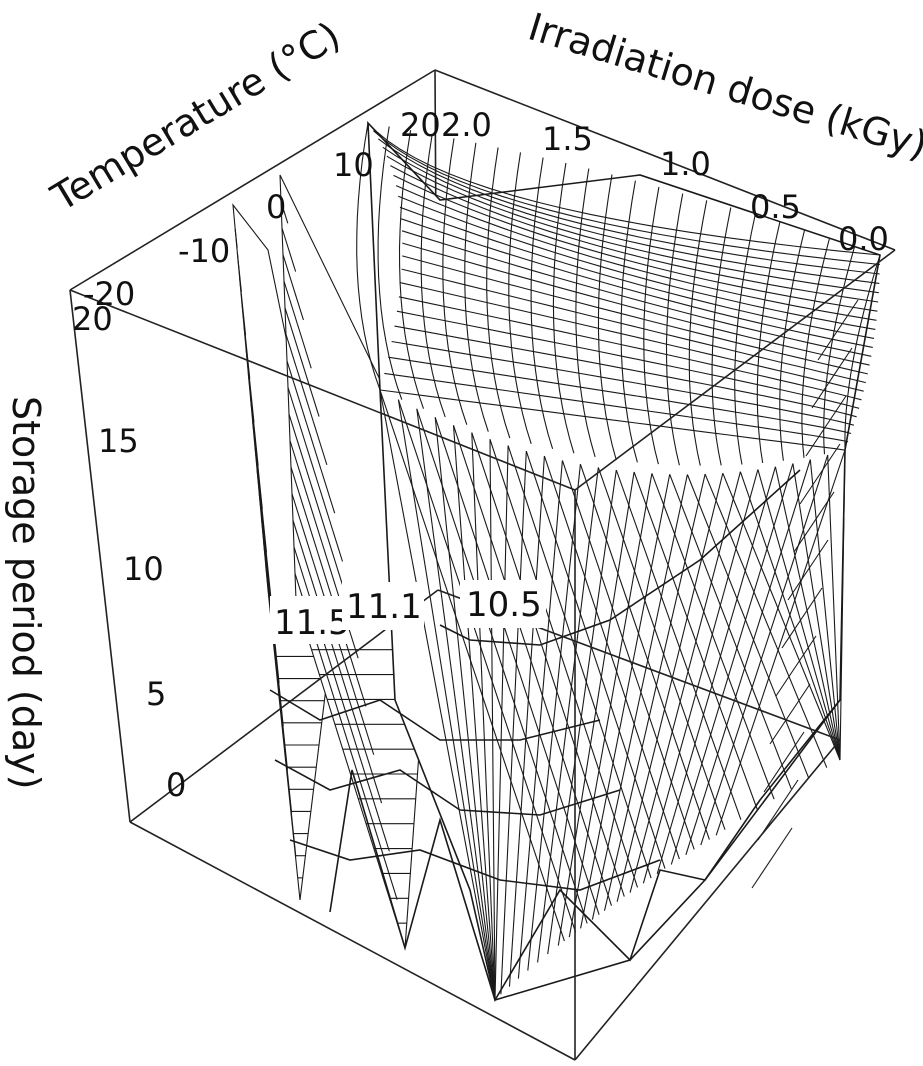 This screenshot has width=923, height=1066. I want to click on storage-tick: 10, so click(143, 569).